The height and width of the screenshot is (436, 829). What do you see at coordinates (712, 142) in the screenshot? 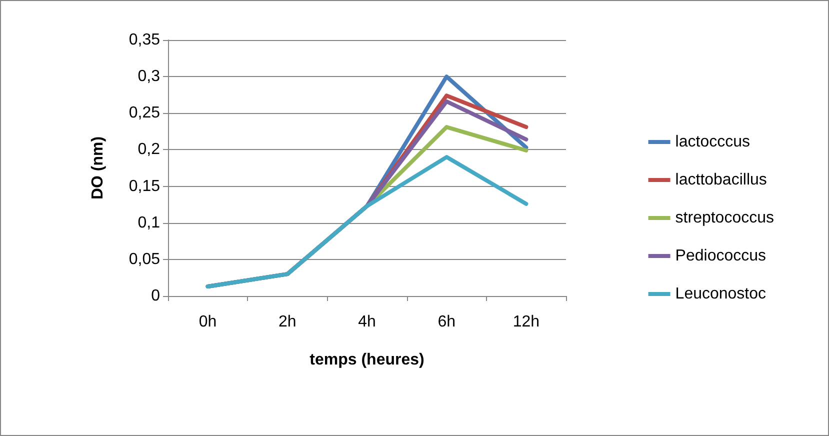
I see `legend-label: lactocccus` at bounding box center [712, 142].